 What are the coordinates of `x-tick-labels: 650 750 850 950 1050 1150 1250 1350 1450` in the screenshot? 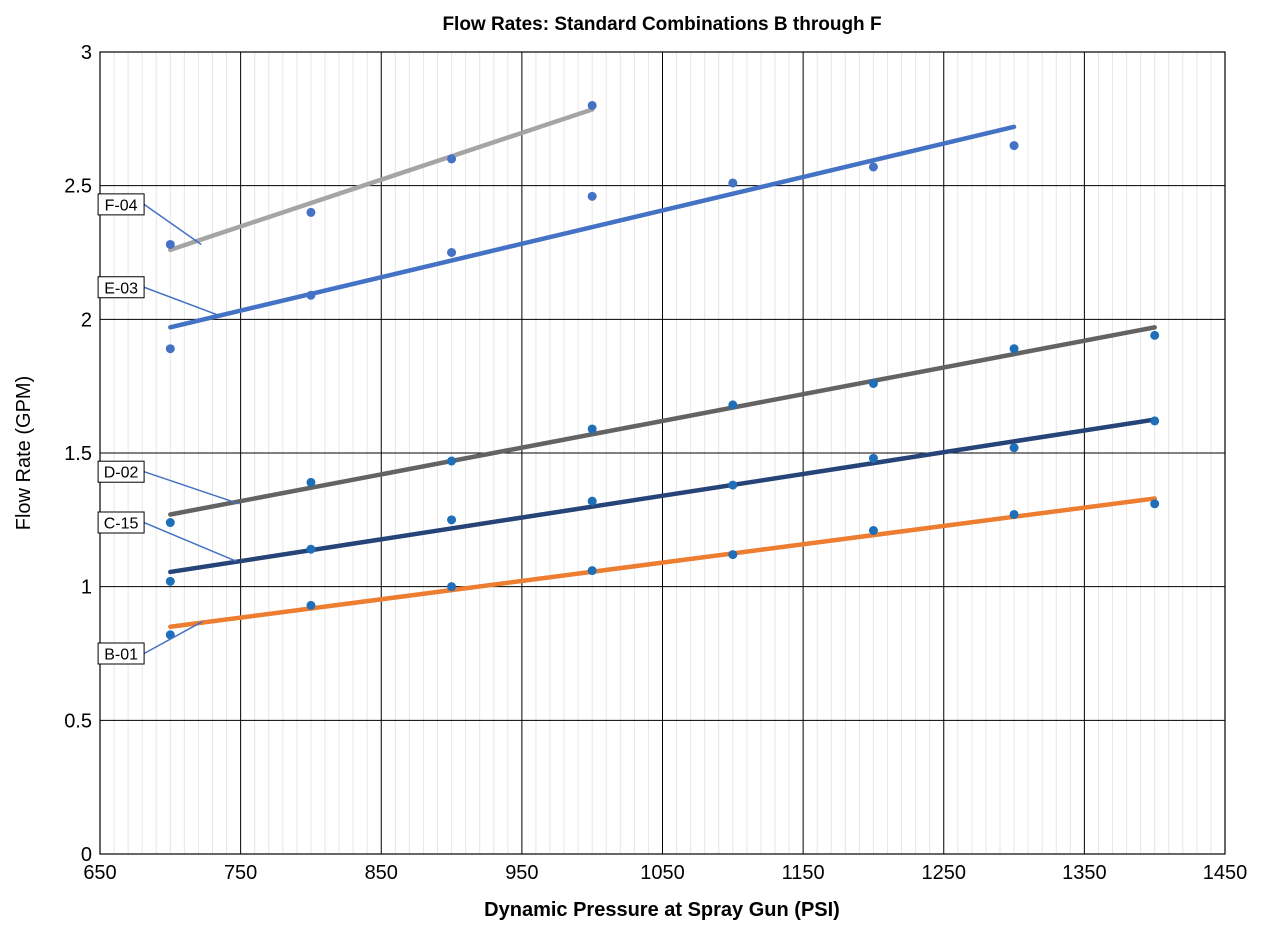 It's located at (665, 873).